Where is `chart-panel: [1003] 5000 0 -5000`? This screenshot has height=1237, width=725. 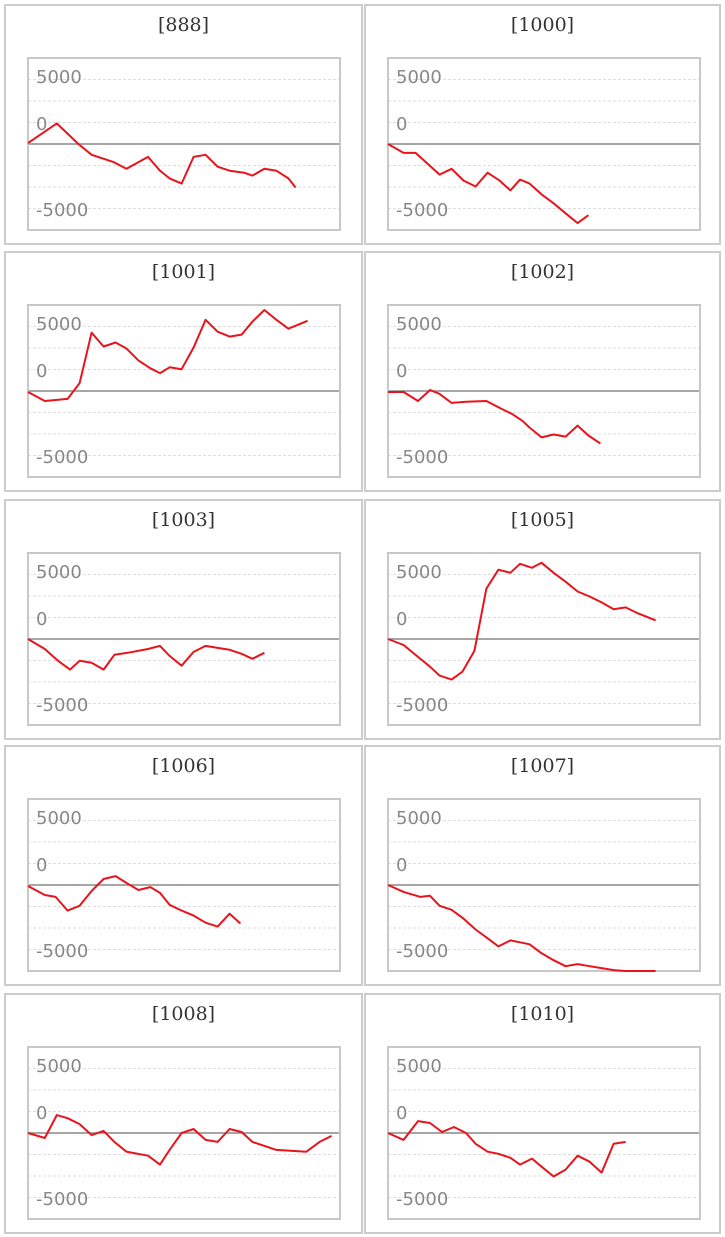 chart-panel: [1003] 5000 0 -5000 is located at coordinates (183, 619).